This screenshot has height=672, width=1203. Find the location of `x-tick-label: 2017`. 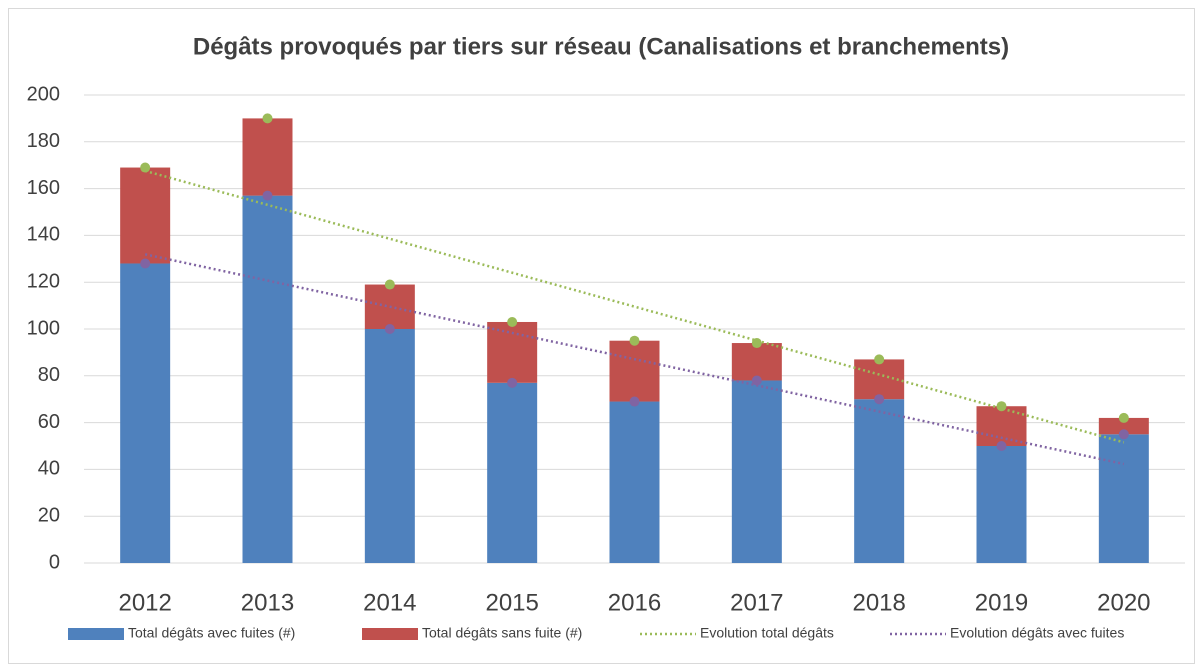

x-tick-label: 2017 is located at coordinates (756, 602).